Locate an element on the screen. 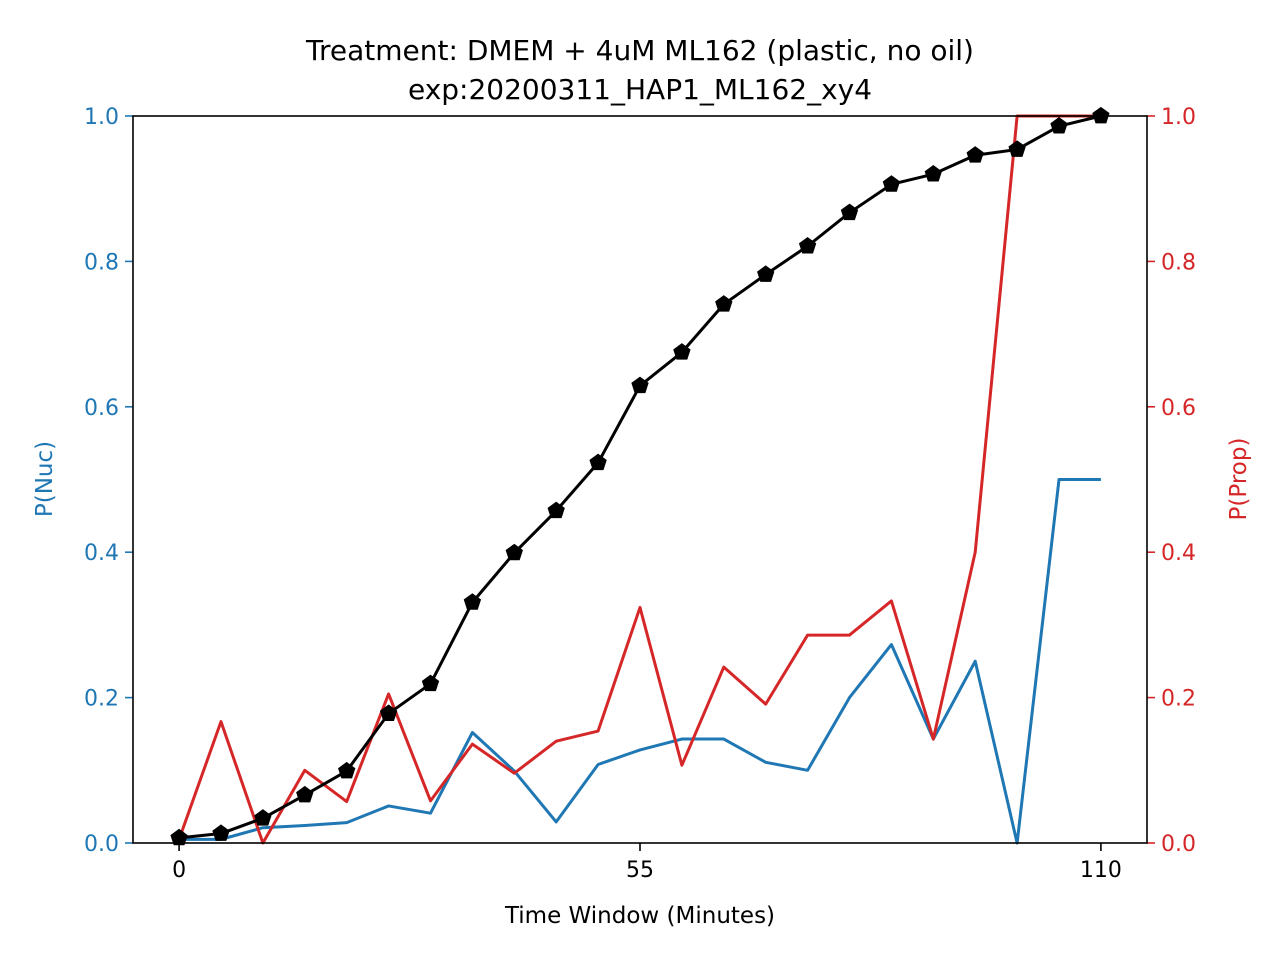 The image size is (1280, 960). x-tick-label: 0 is located at coordinates (179, 870).